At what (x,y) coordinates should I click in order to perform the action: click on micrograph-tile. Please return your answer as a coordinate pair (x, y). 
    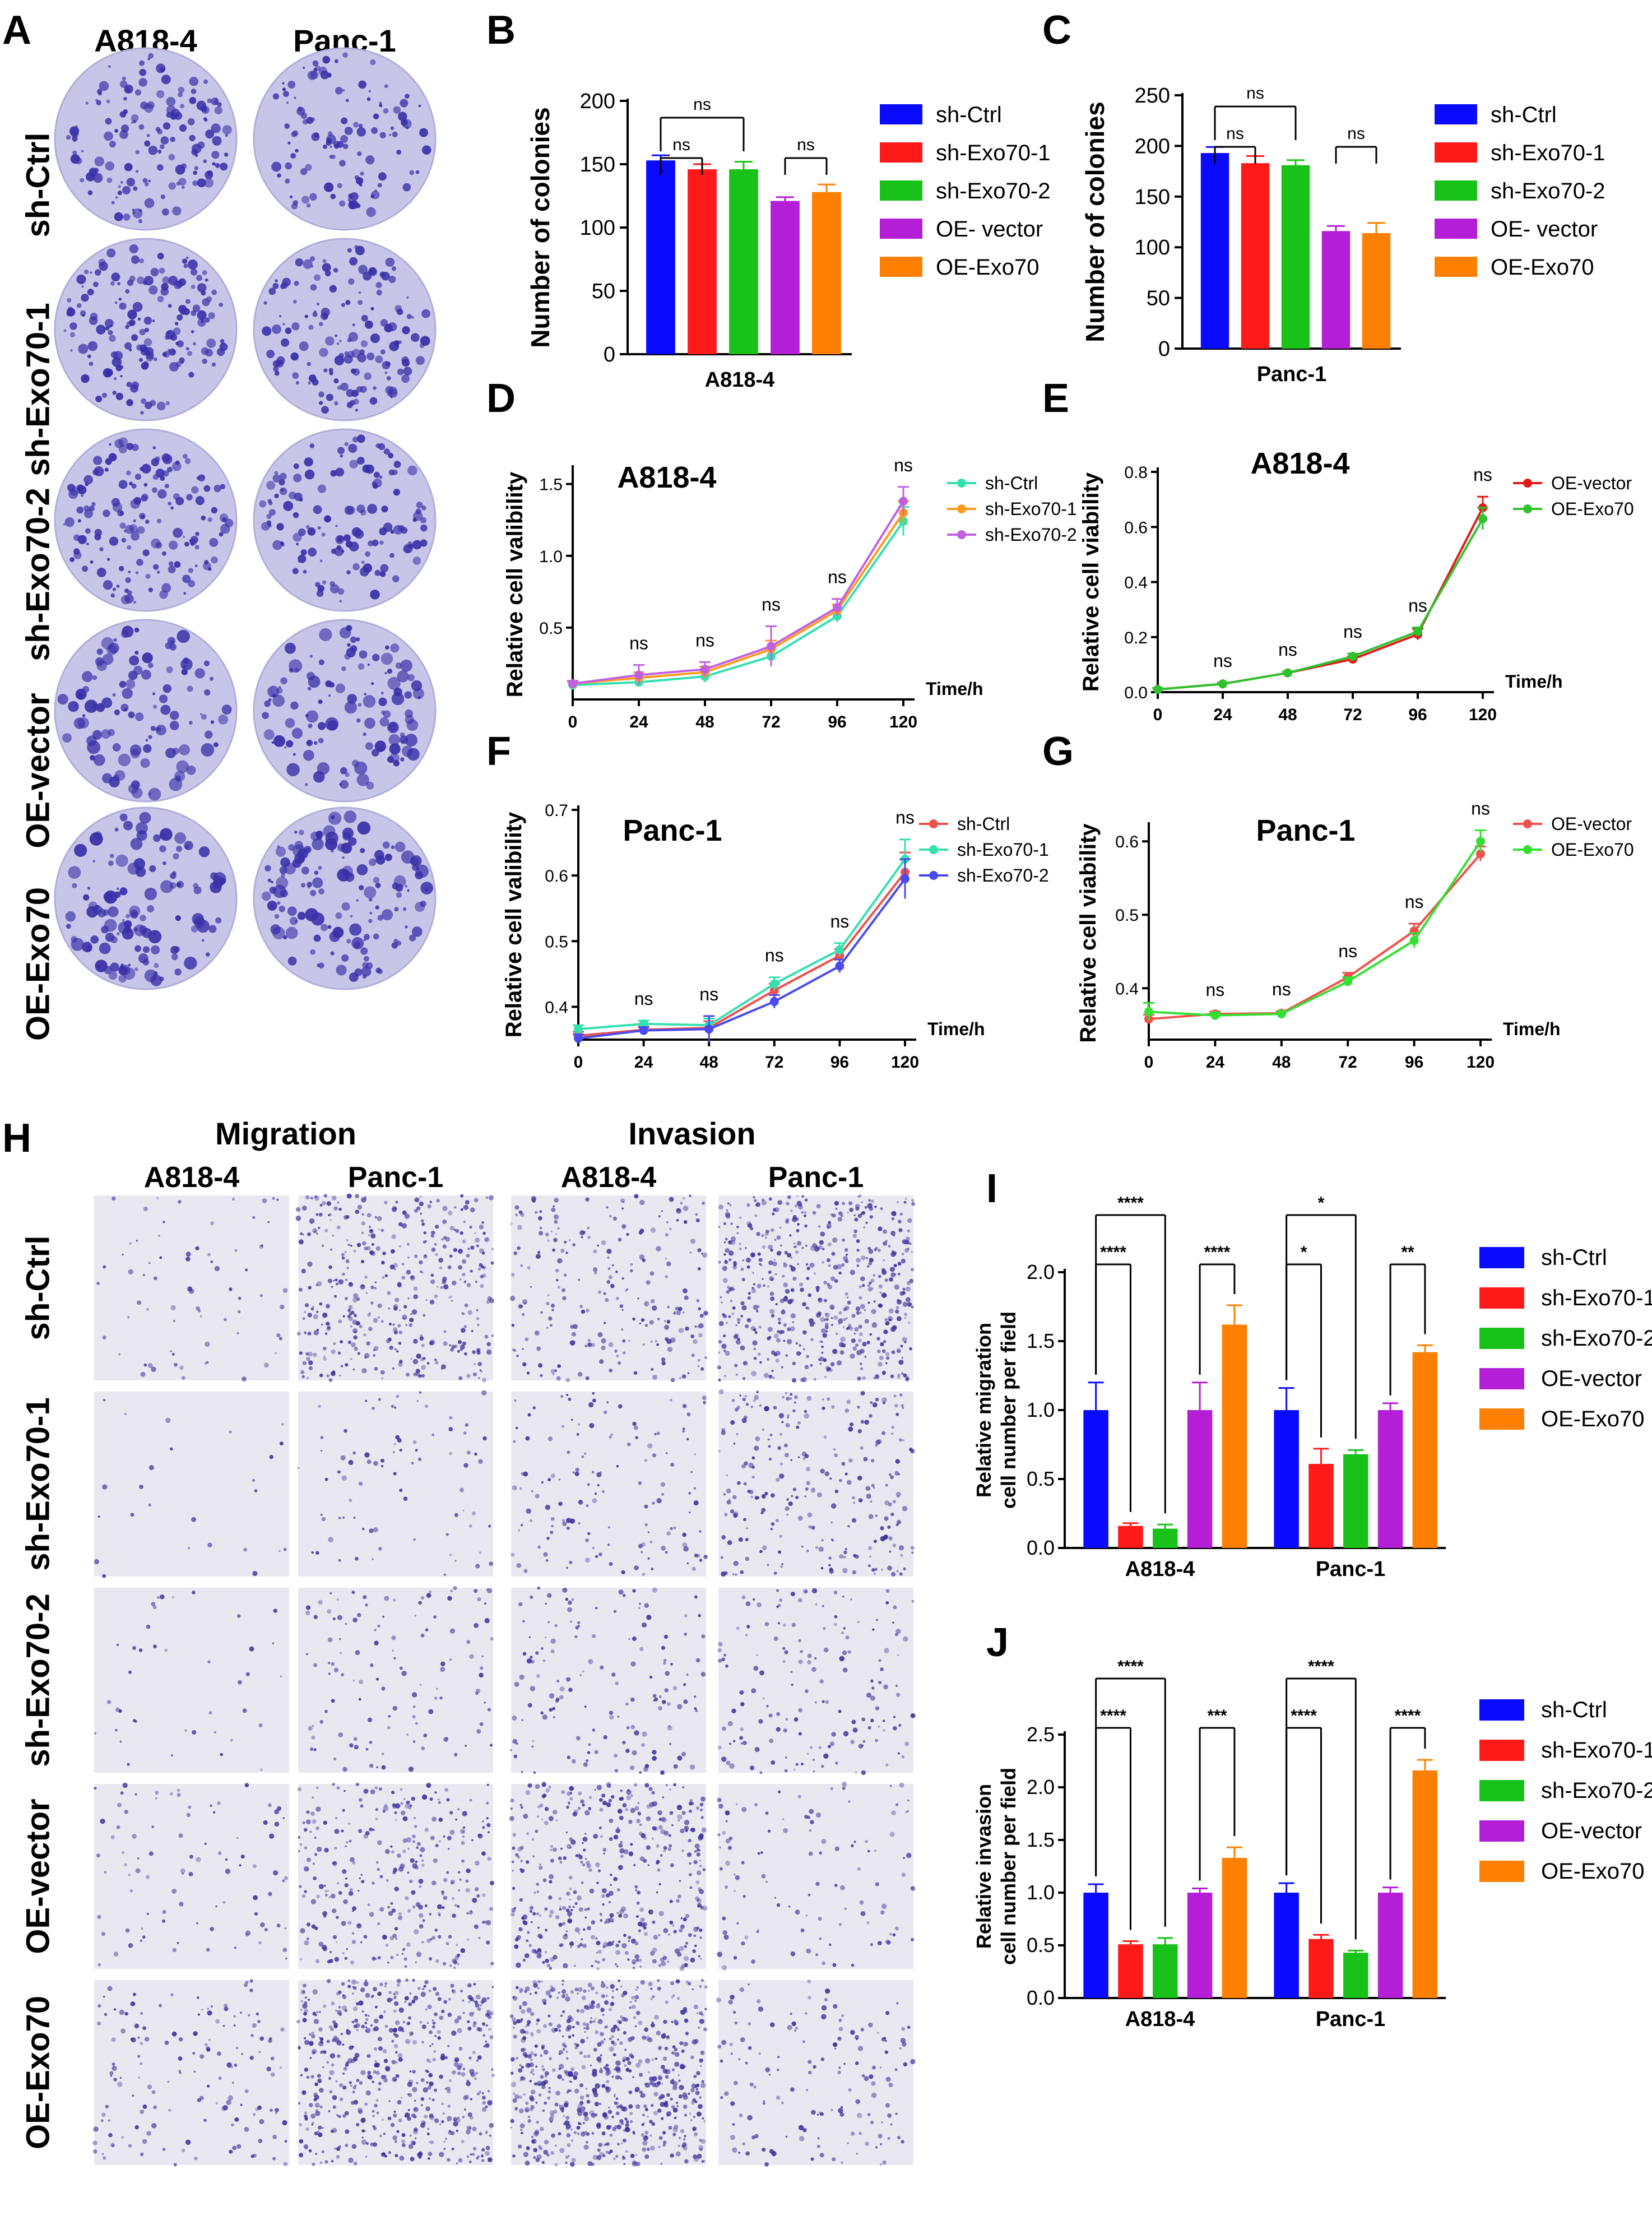
    Looking at the image, I should click on (816, 1876).